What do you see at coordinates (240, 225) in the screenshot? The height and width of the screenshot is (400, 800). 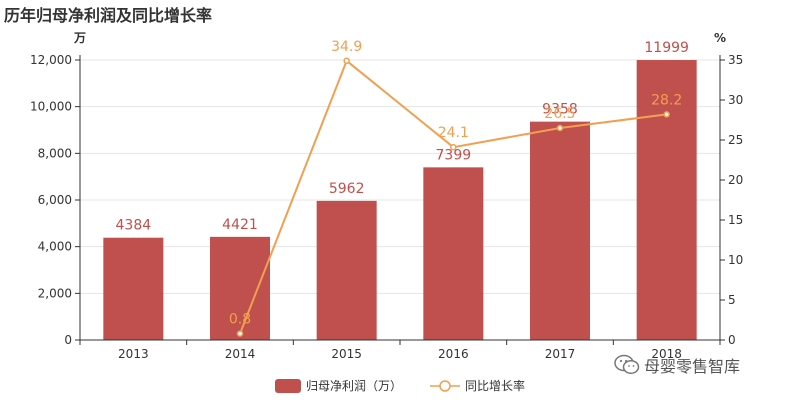 I see `bar-value-label: 4421` at bounding box center [240, 225].